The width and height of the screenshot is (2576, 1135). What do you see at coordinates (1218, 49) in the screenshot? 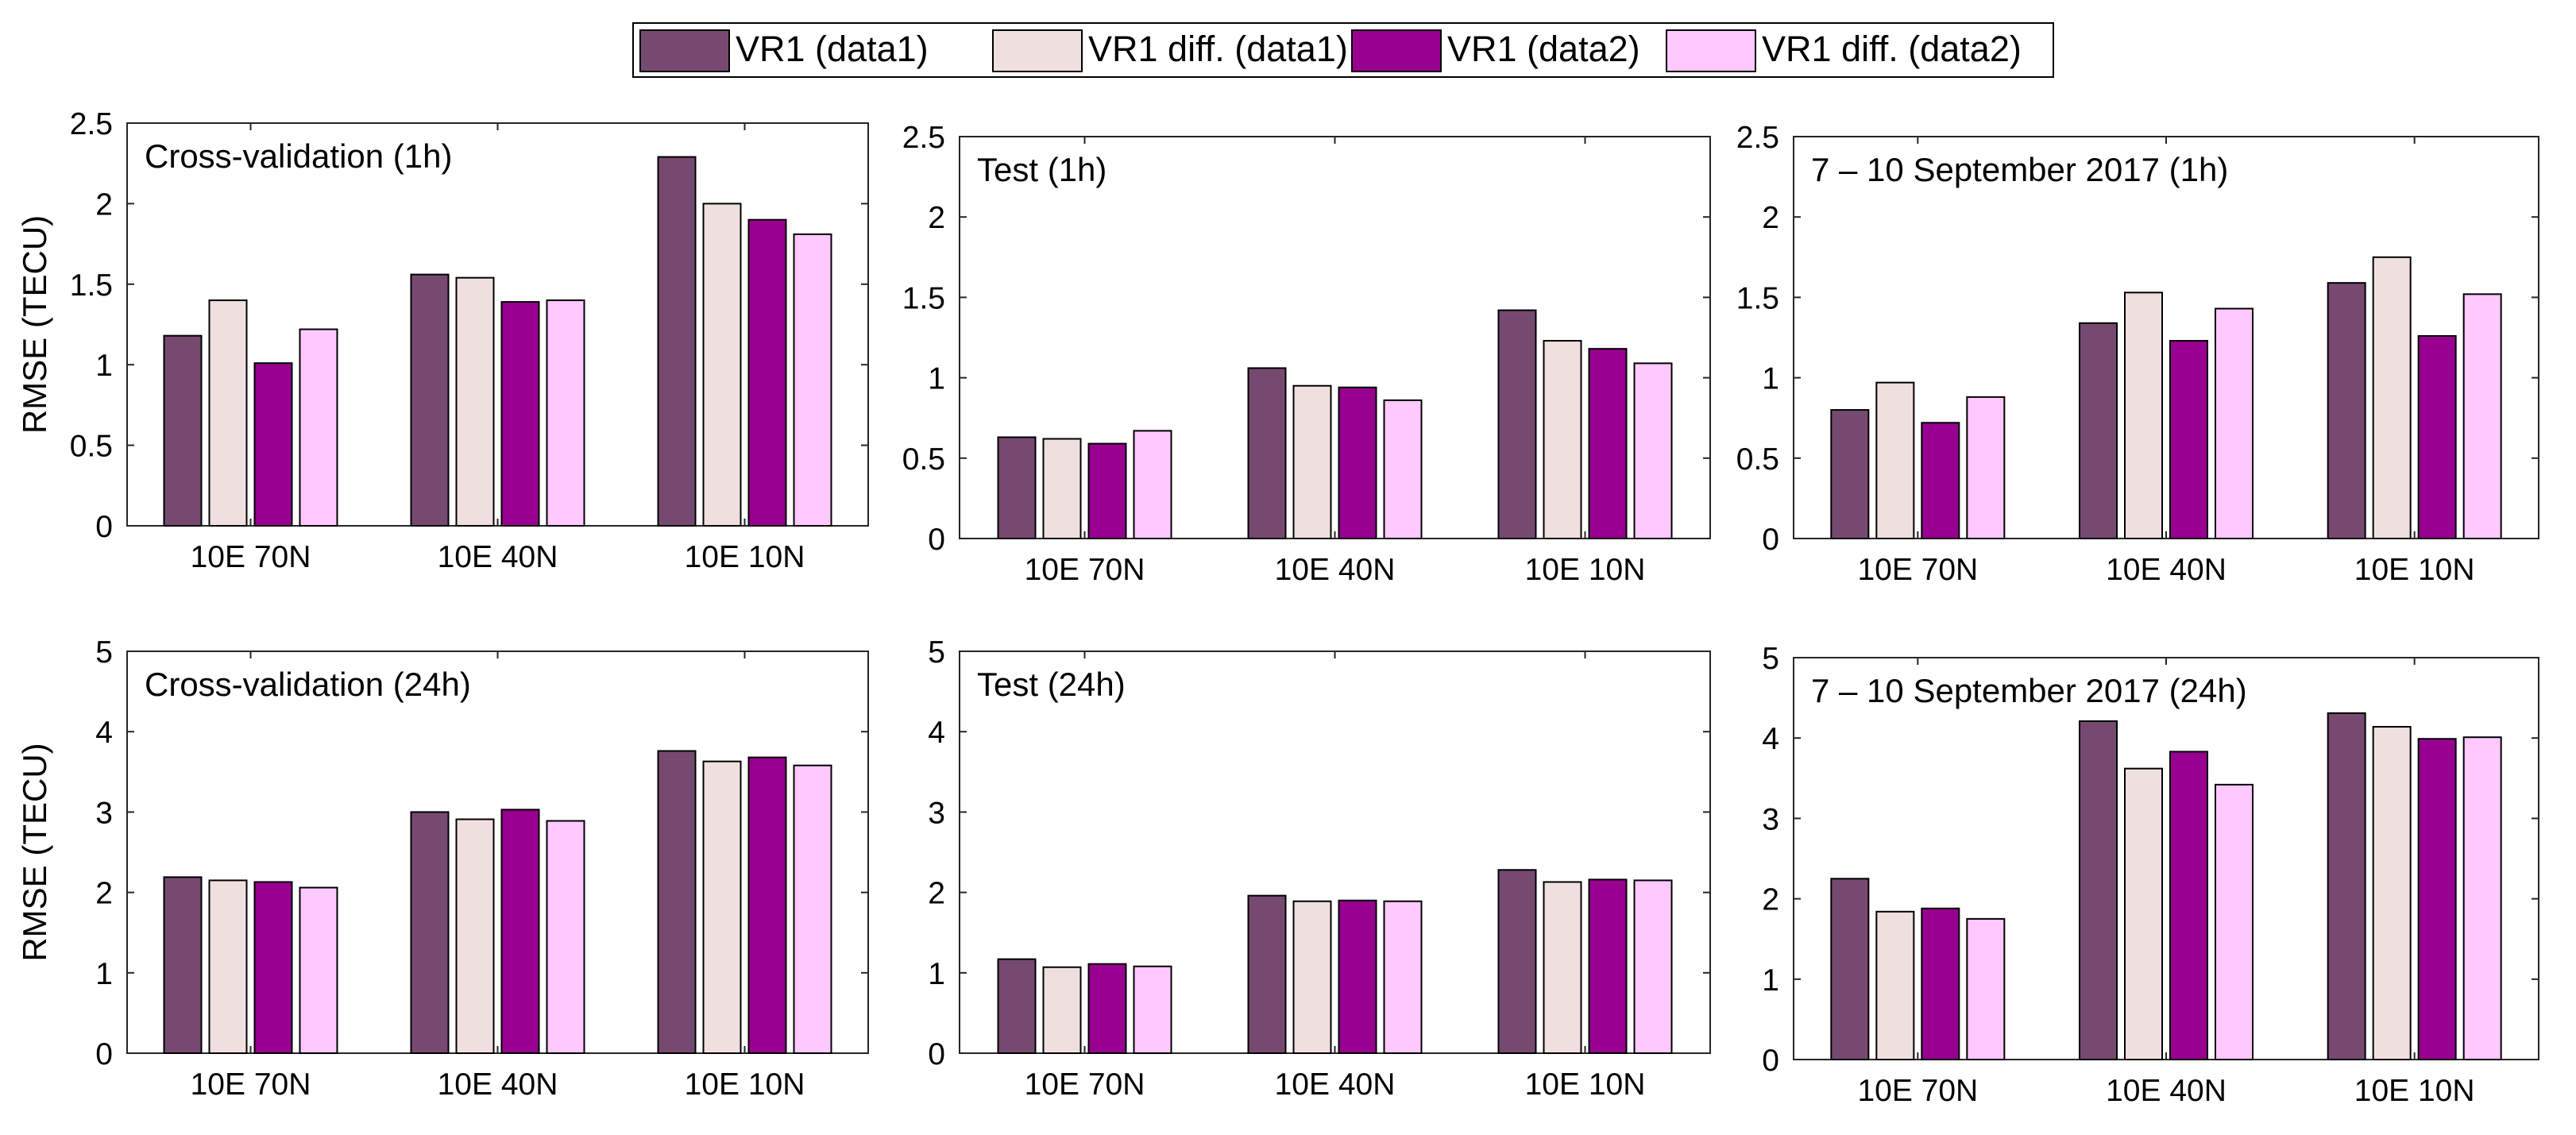
I see `legend-label-2: VR1 diff. (data1)` at bounding box center [1218, 49].